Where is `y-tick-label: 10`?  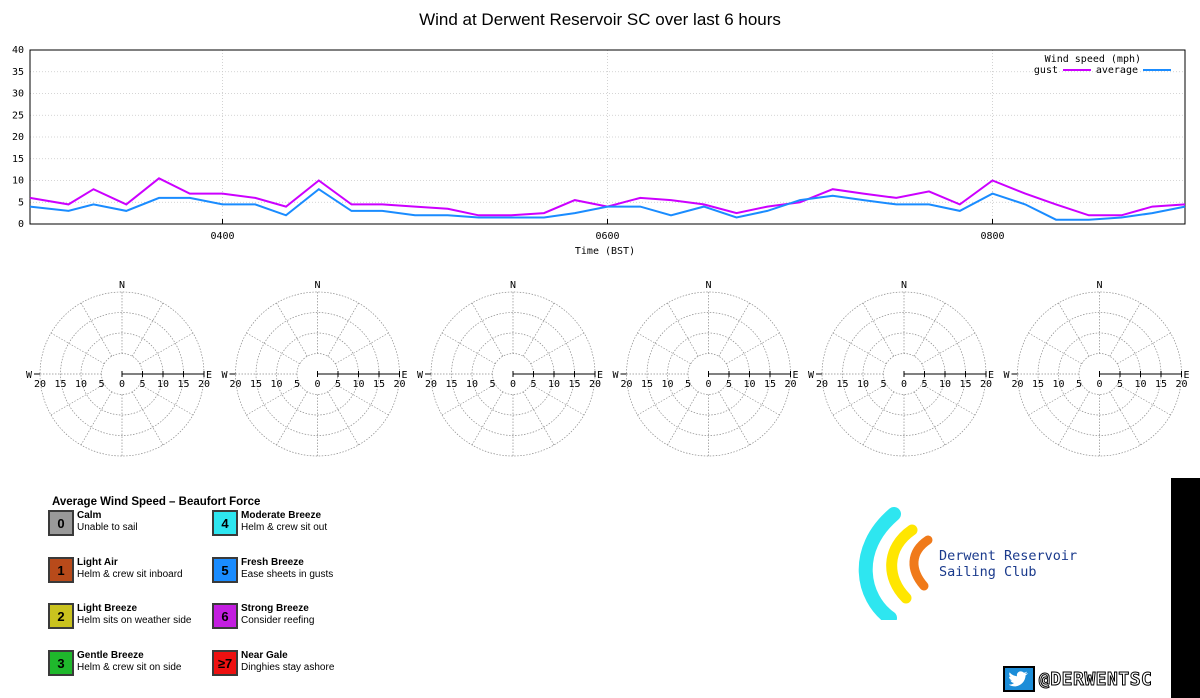 y-tick-label: 10 is located at coordinates (18, 181).